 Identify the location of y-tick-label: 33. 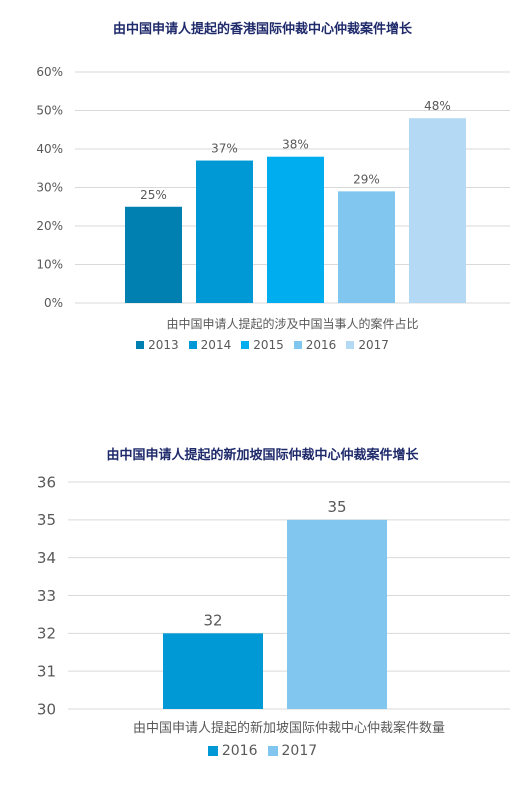
(46, 596).